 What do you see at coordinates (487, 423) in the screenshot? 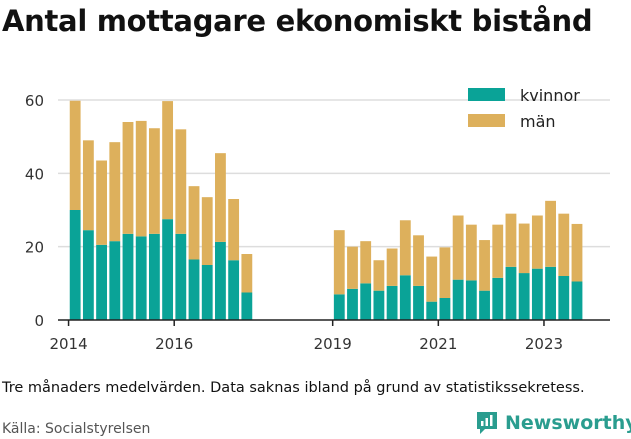
I see `newsworthy-logo-icon` at bounding box center [487, 423].